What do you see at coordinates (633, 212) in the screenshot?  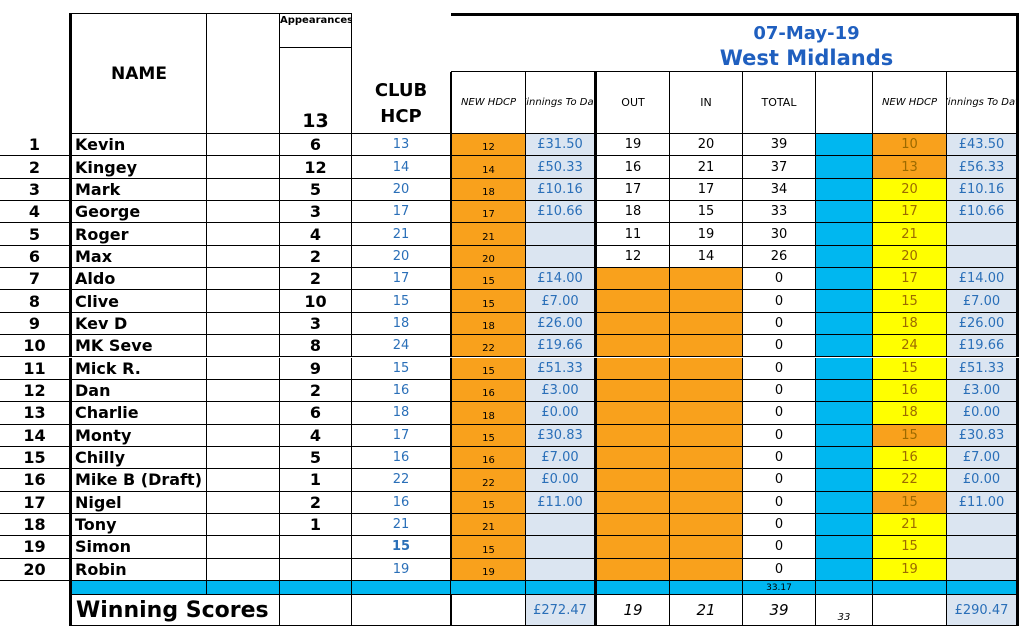 I see `score-out: 18` at bounding box center [633, 212].